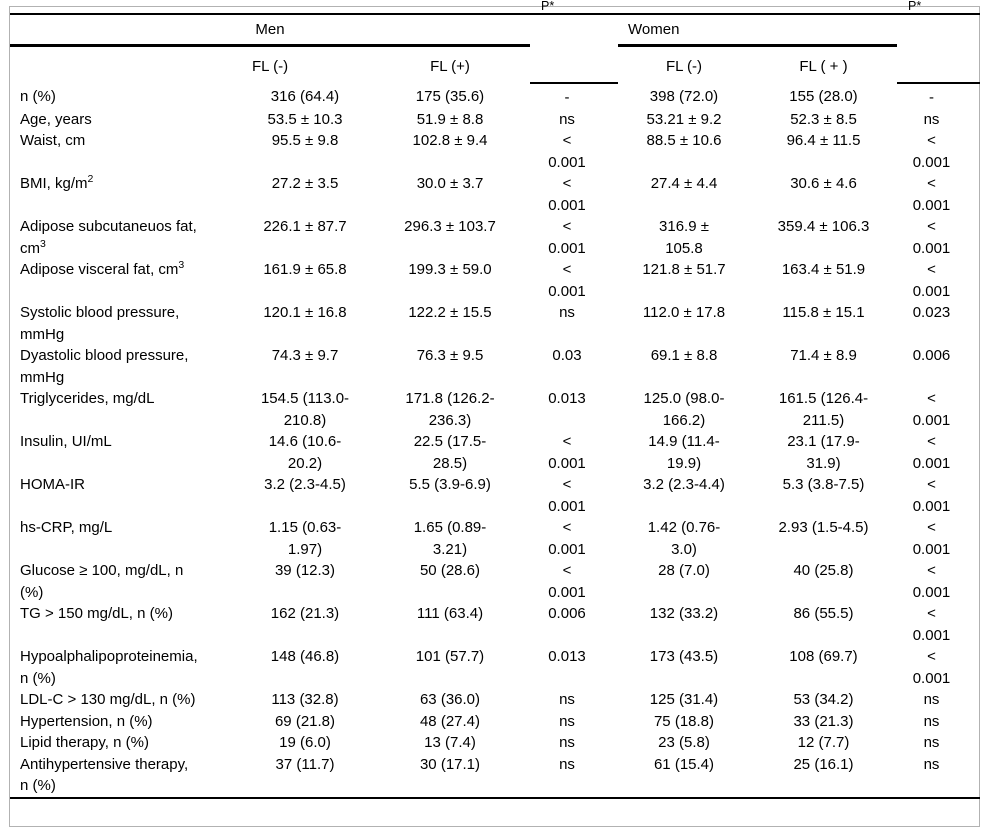 This screenshot has width=992, height=829. Describe the element at coordinates (823, 484) in the screenshot. I see `value-cell: 5.3 (3.8-7.5)` at that location.